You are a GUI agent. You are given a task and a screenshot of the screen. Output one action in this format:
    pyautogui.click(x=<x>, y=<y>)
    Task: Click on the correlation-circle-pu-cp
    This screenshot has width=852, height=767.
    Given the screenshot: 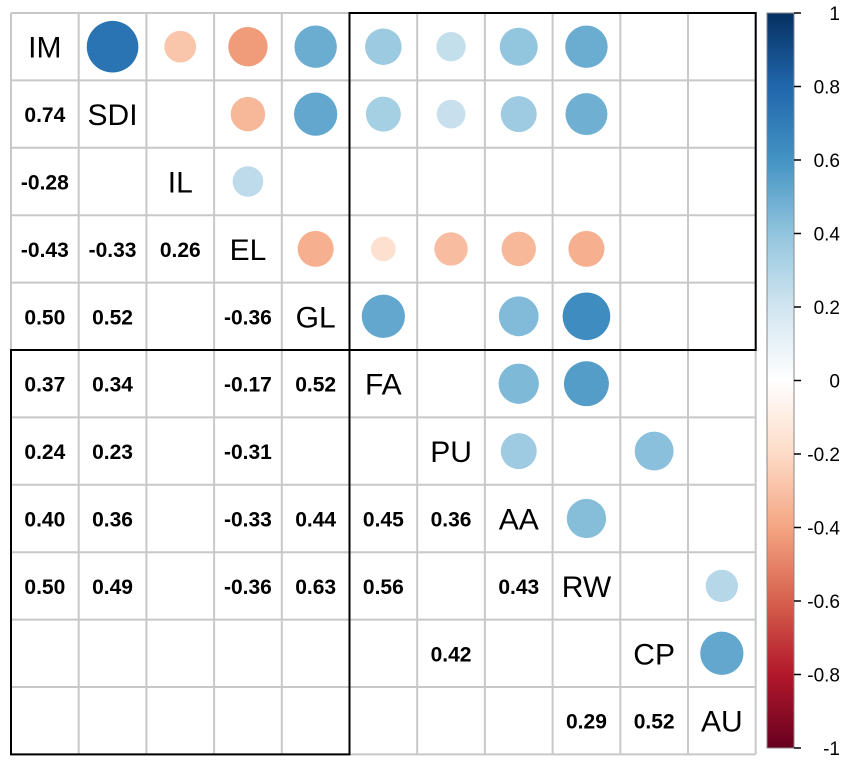 What is the action you would take?
    pyautogui.click(x=654, y=451)
    